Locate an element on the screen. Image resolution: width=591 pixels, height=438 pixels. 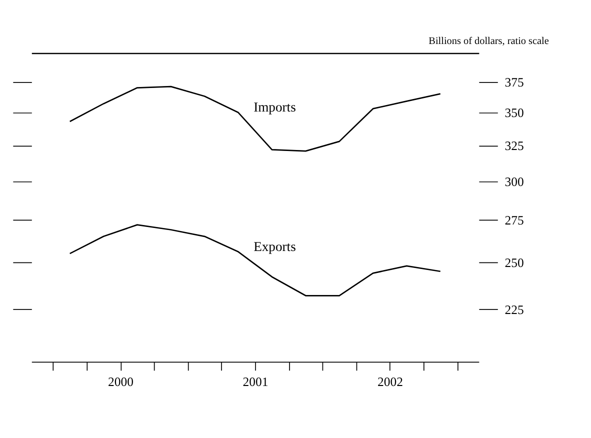
x-tick-label: 2002 is located at coordinates (391, 381).